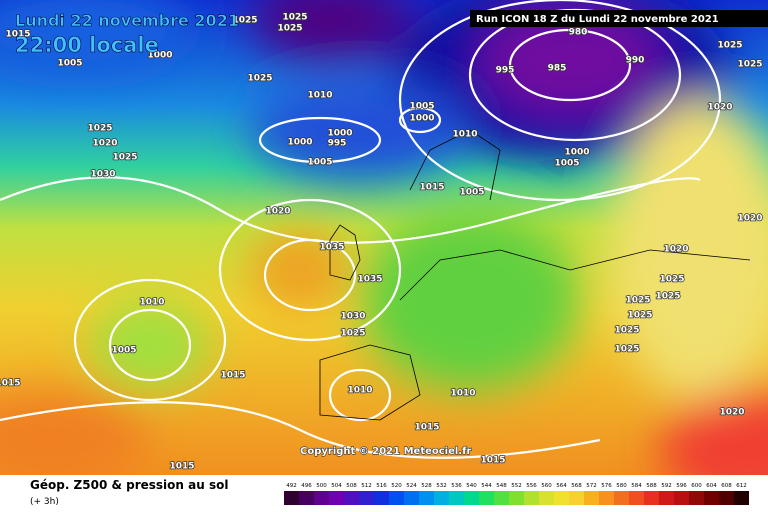 This screenshot has height=512, width=768. I want to click on colorbar-label: 592, so click(666, 486).